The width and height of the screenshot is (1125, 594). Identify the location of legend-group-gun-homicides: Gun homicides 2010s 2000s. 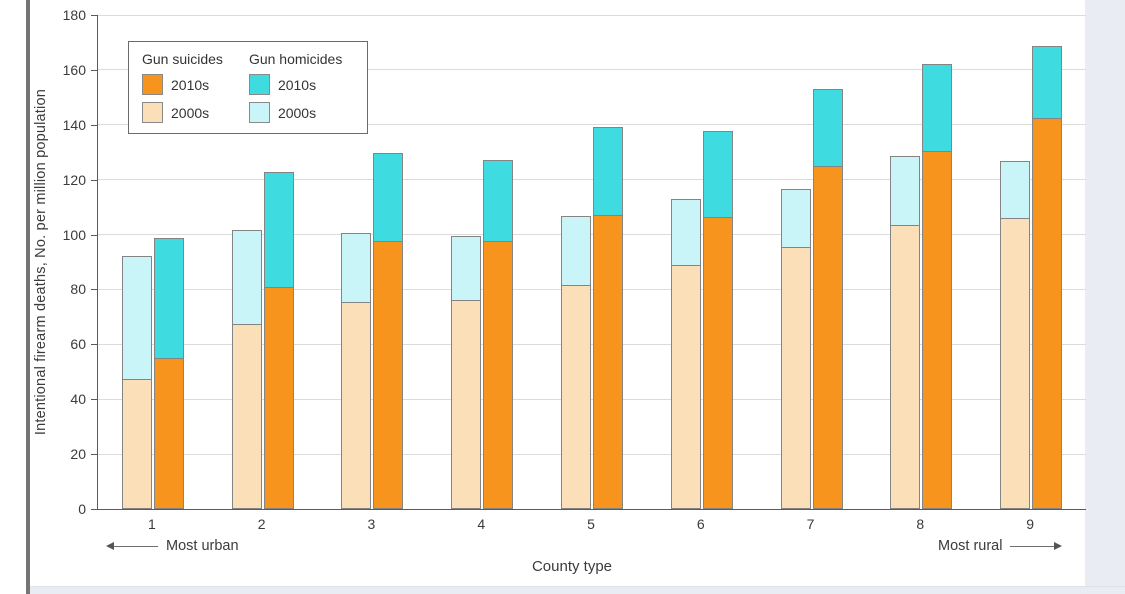
(295, 92).